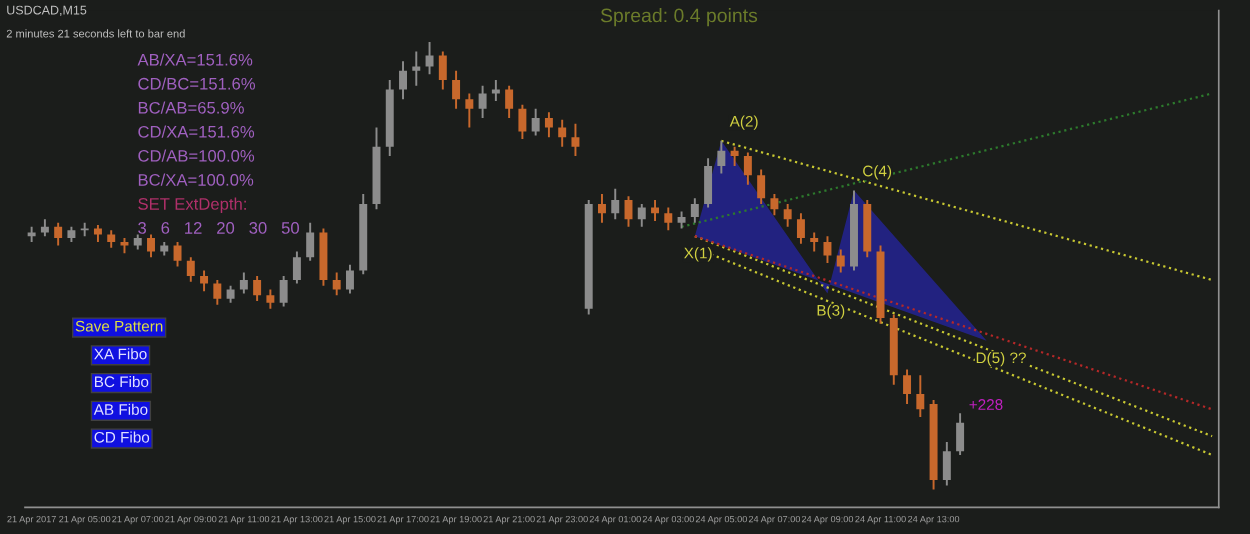 The height and width of the screenshot is (534, 1250). Describe the element at coordinates (679, 17) in the screenshot. I see `chart-subtitle: Spread: 0.4 points` at that location.